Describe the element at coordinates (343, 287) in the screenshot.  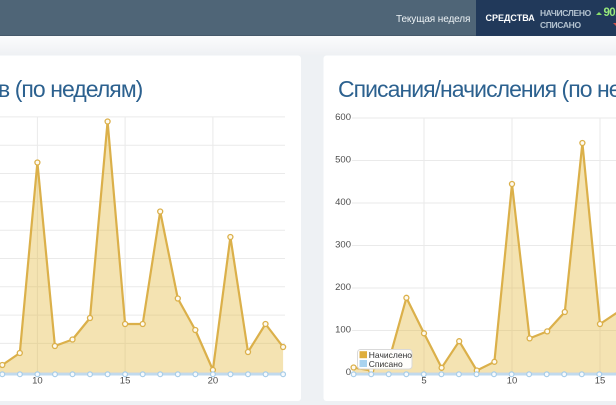
I see `svg-text: 200` at that location.